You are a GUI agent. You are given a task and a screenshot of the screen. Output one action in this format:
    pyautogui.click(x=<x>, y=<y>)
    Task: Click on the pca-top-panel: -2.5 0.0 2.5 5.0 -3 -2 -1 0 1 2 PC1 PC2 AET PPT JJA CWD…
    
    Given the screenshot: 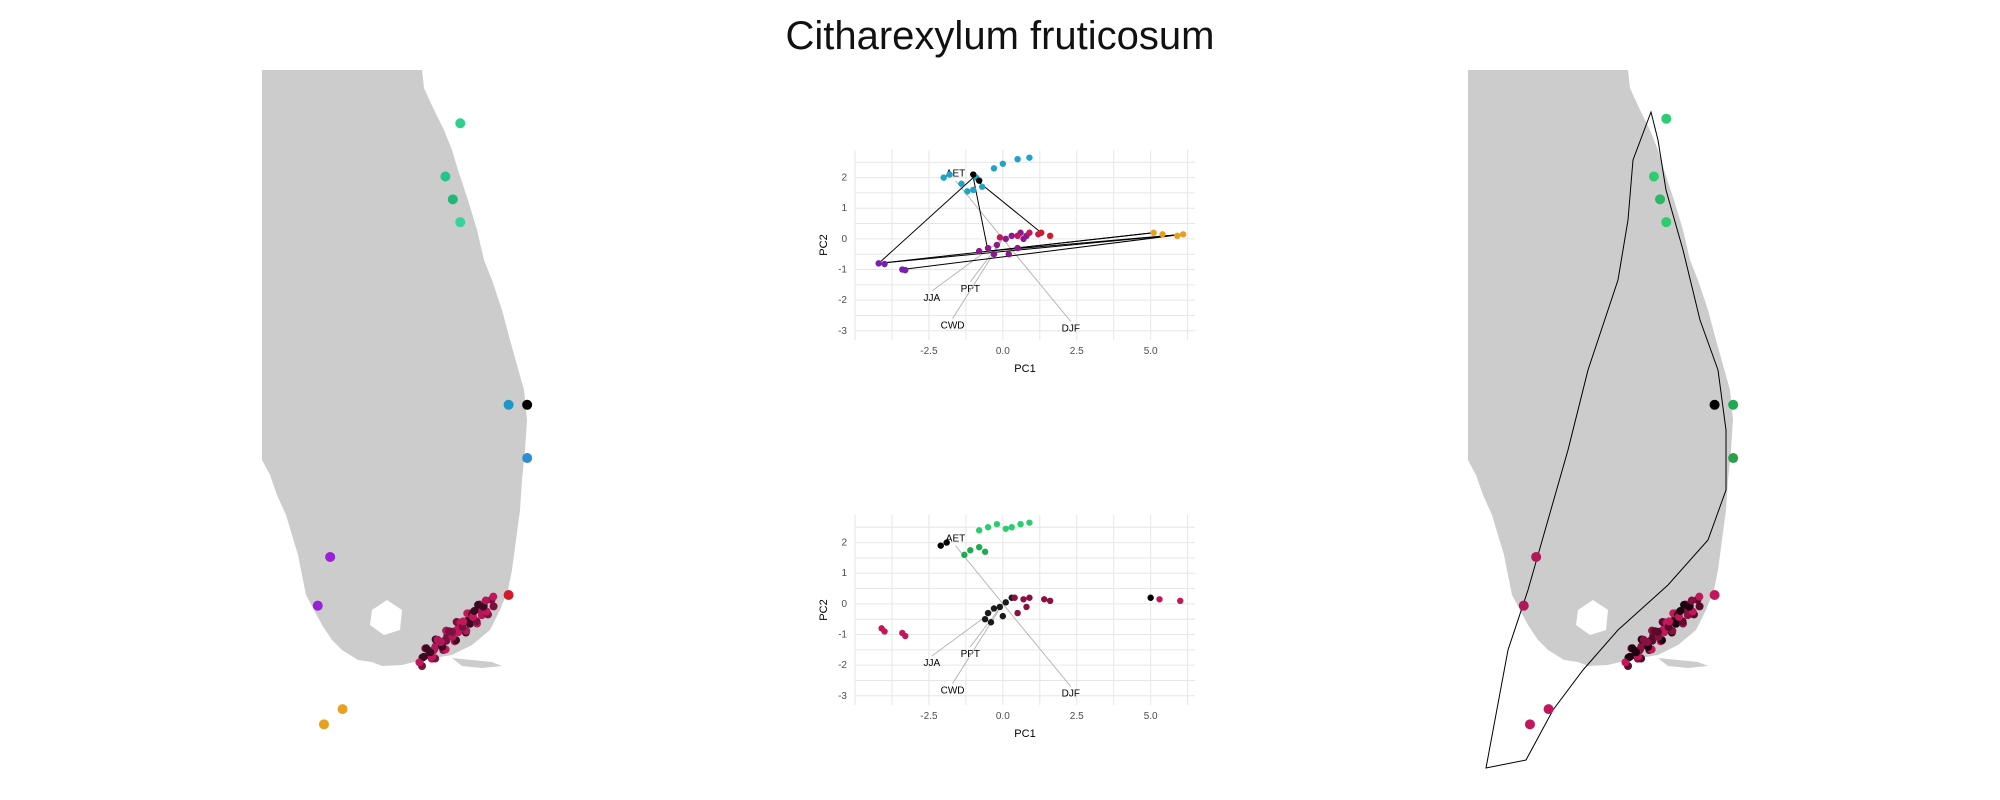 What is the action you would take?
    pyautogui.click(x=1005, y=260)
    